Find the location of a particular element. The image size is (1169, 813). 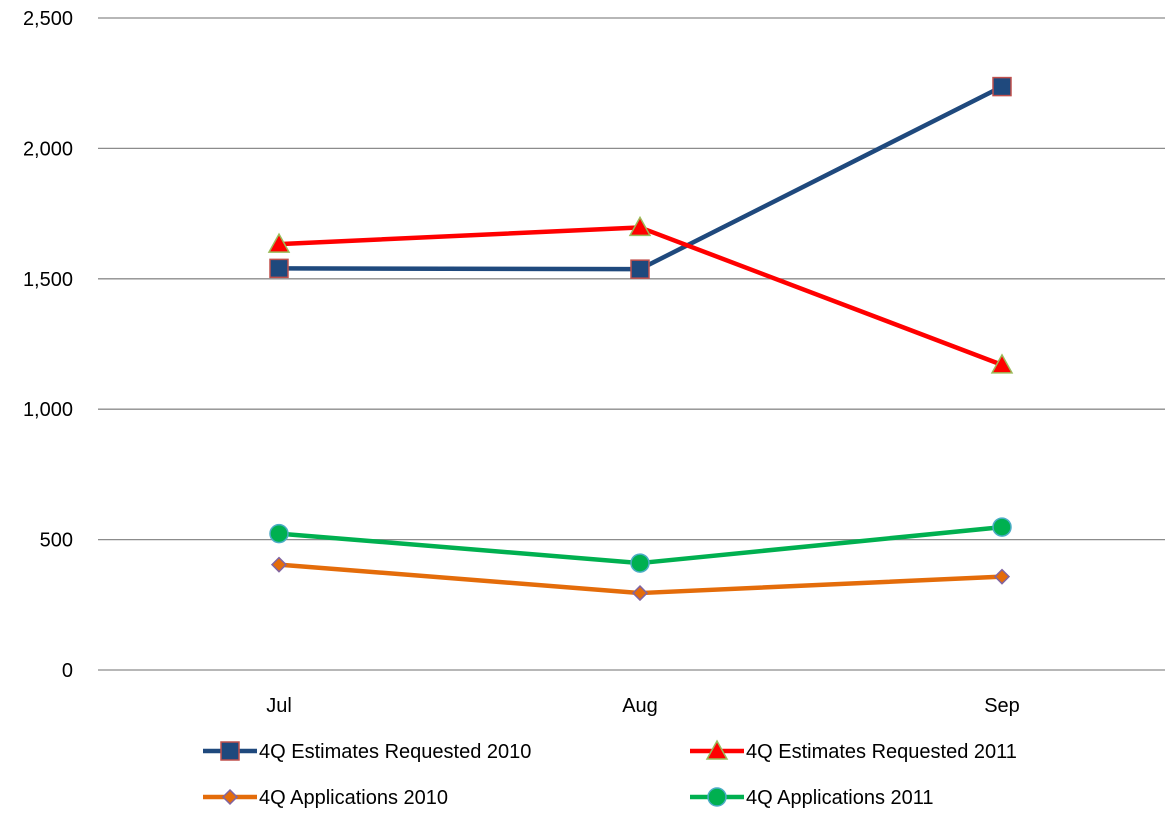

legend-item: 4Q Applications 2010 is located at coordinates (325, 798).